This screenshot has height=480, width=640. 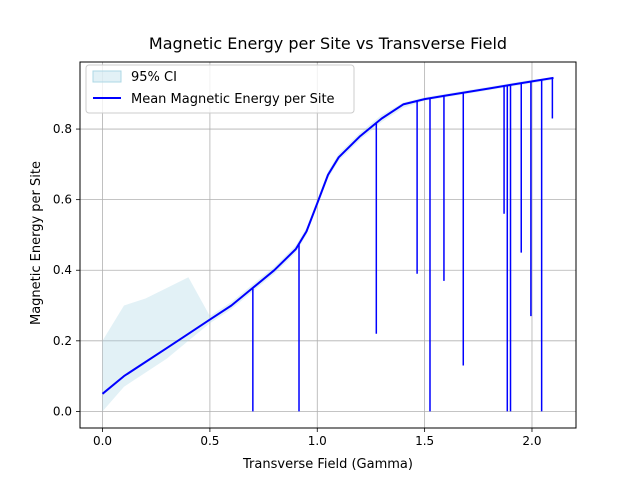 I want to click on legend-box, so click(x=220, y=89).